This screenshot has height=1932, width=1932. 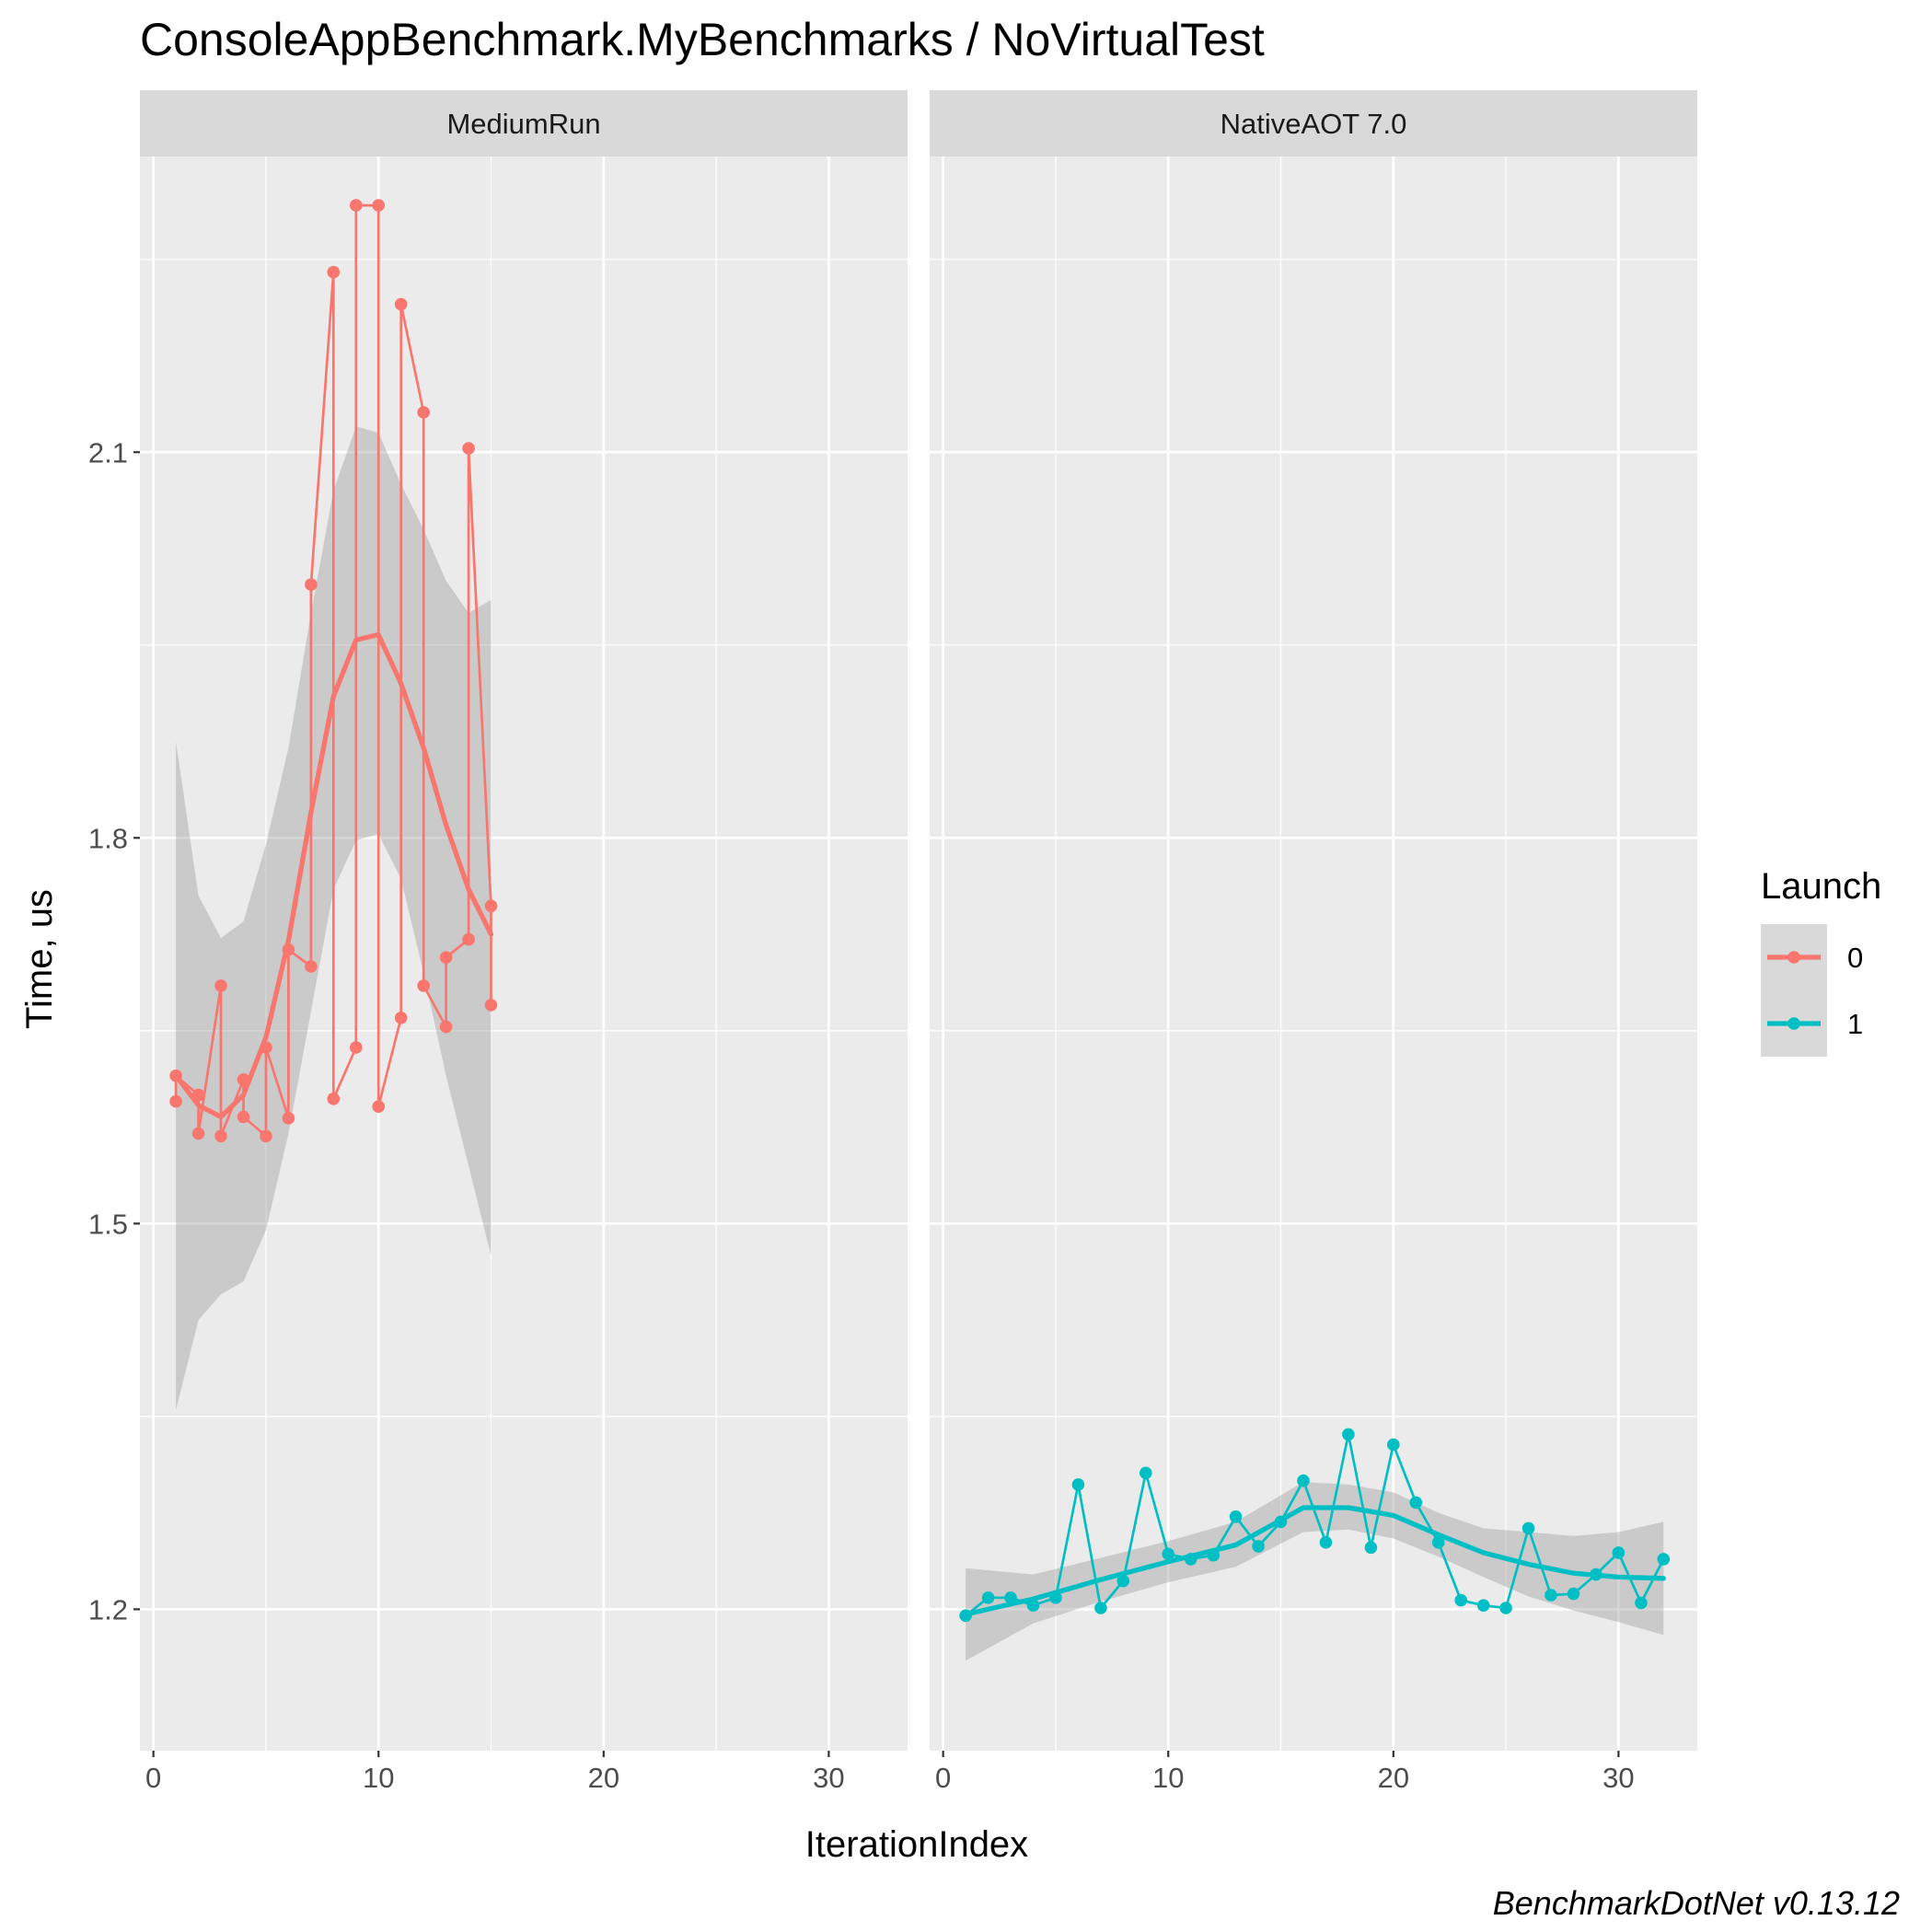 I want to click on x-axis-title: IterationIndex, so click(x=917, y=1845).